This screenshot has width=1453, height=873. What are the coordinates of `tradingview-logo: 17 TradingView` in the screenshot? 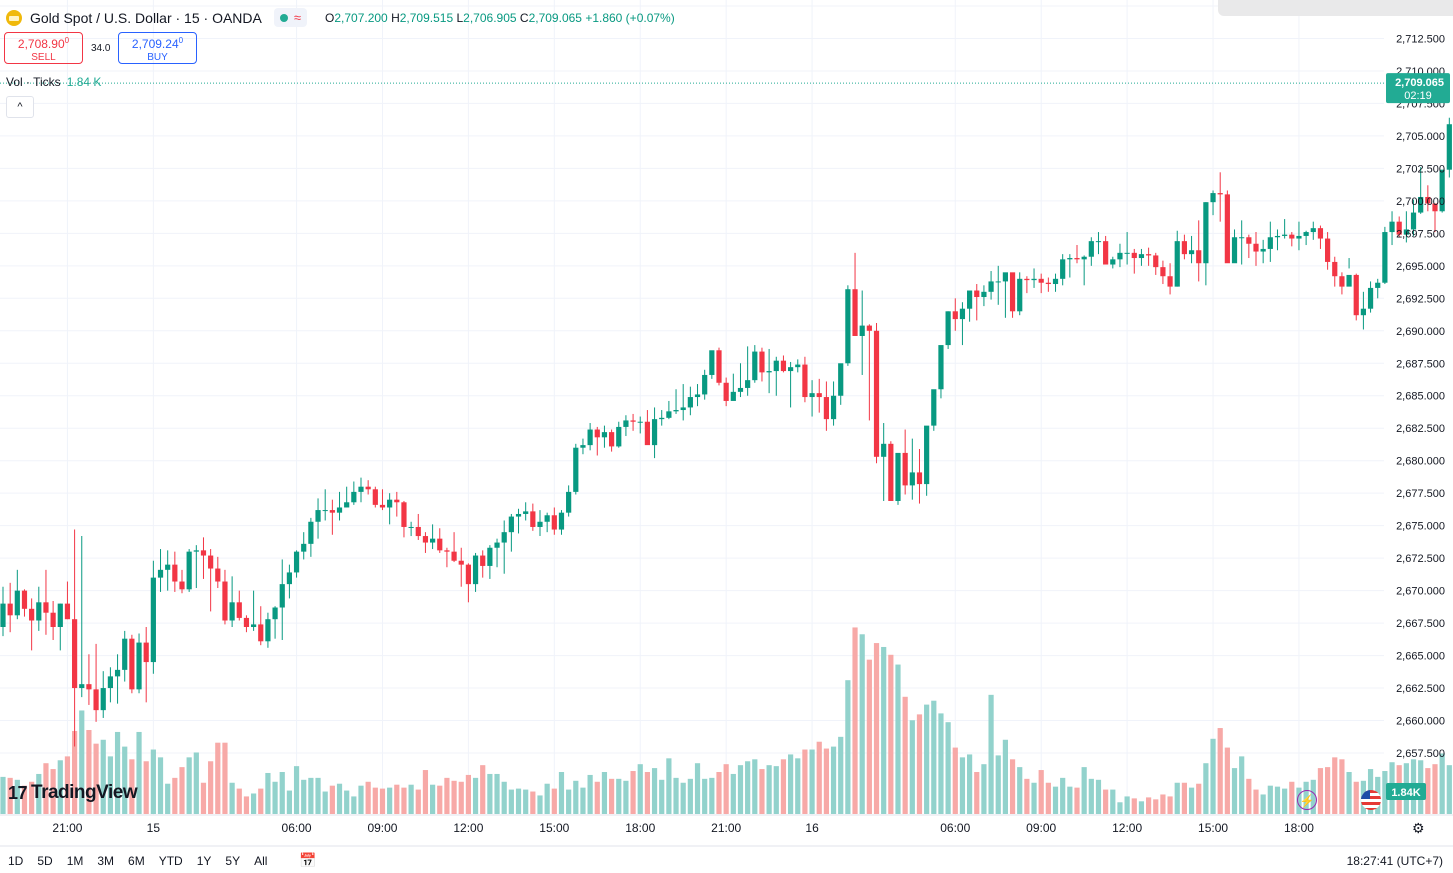 It's located at (73, 793).